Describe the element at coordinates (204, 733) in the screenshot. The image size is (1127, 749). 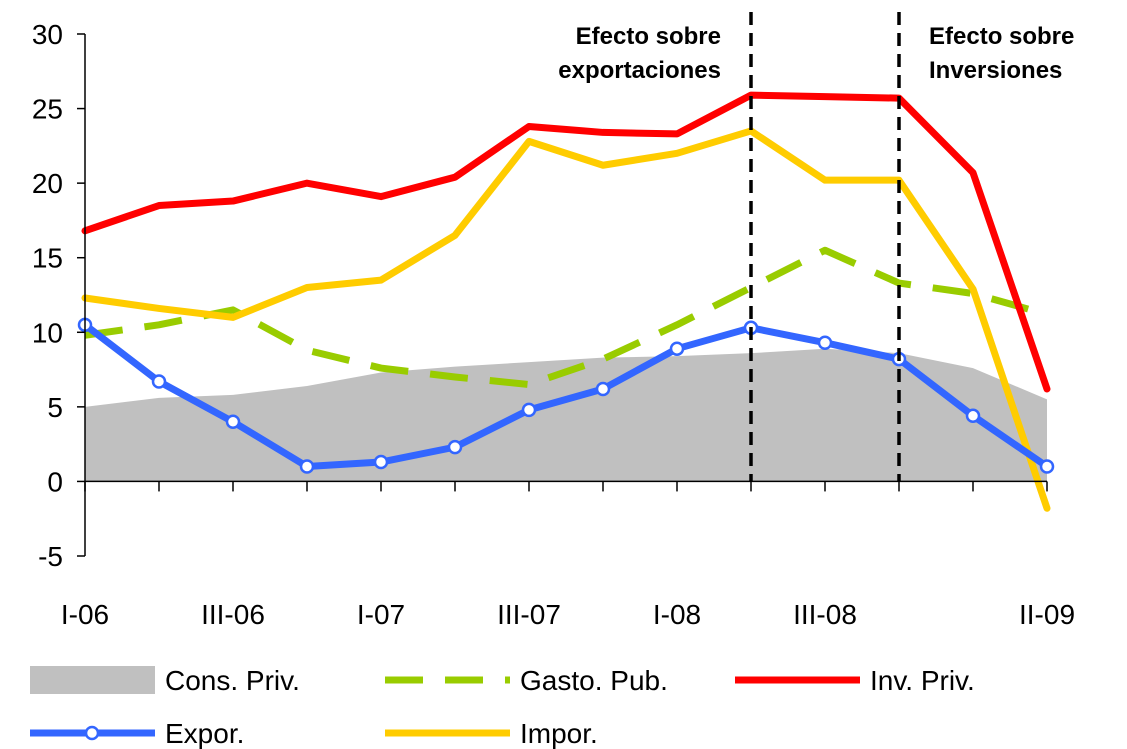
I see `legend-label: Expor.` at that location.